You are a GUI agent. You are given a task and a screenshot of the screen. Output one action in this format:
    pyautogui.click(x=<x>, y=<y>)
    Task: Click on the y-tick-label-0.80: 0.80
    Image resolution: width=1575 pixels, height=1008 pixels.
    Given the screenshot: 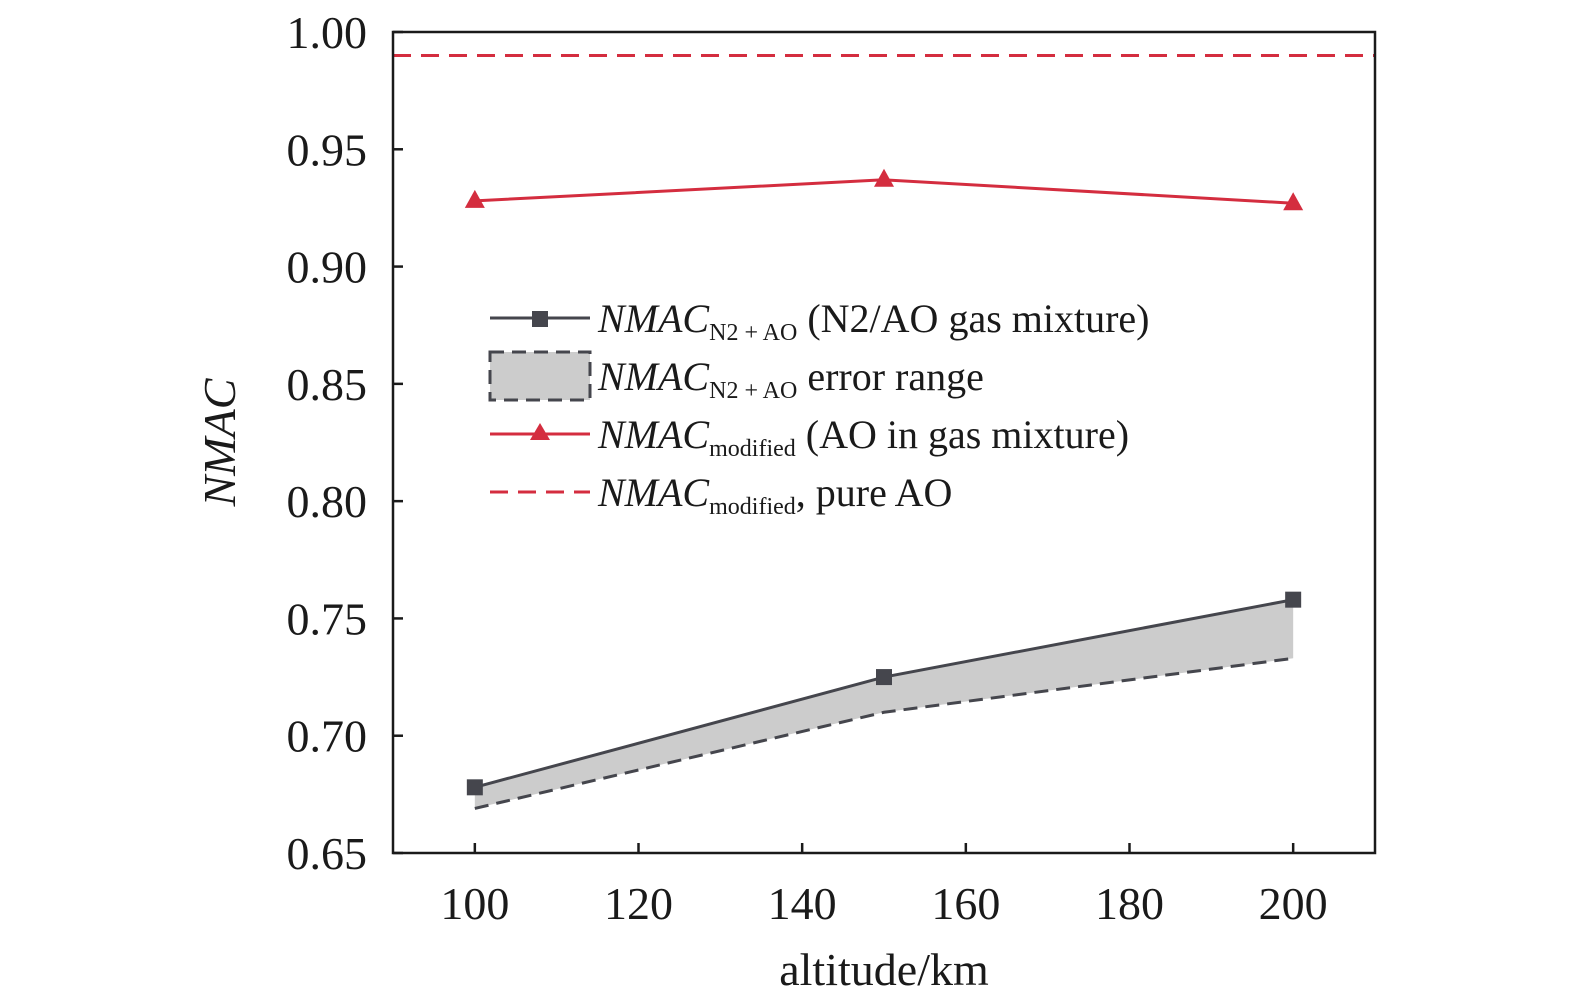 What is the action you would take?
    pyautogui.click(x=327, y=501)
    